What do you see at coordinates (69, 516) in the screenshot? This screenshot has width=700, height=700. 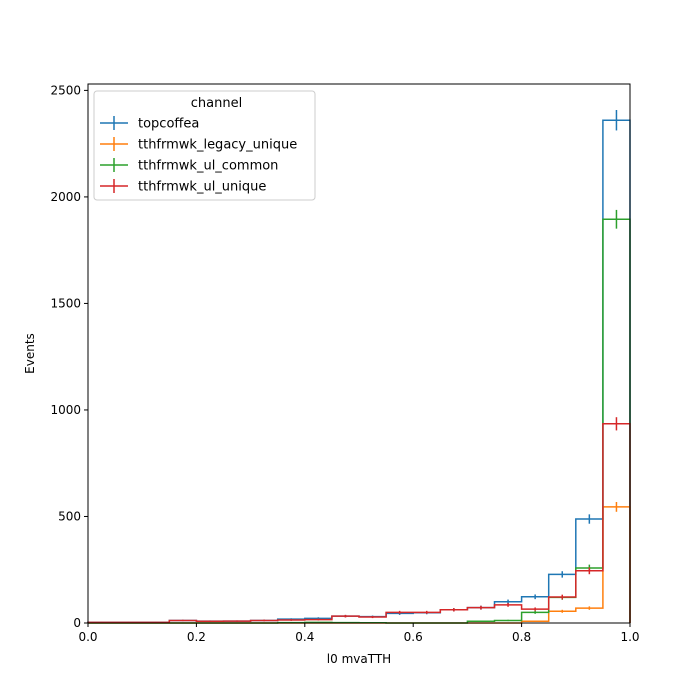 I see `y-tick-label: 500` at bounding box center [69, 516].